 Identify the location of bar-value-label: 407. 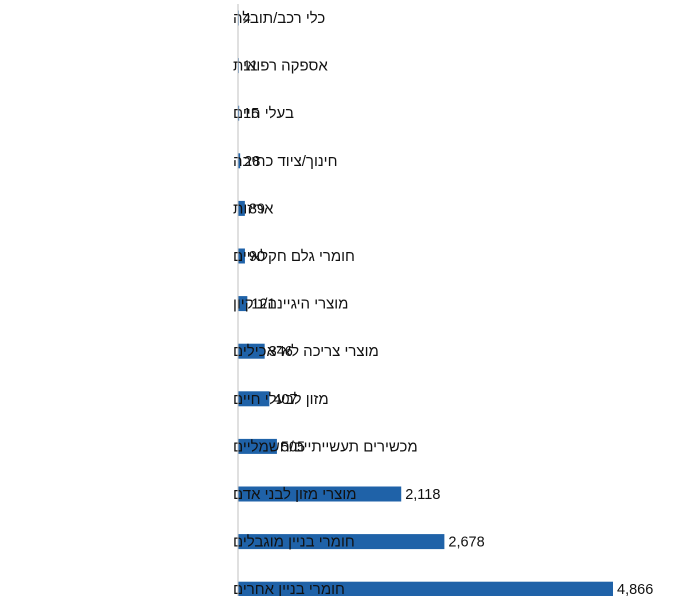
(285, 400).